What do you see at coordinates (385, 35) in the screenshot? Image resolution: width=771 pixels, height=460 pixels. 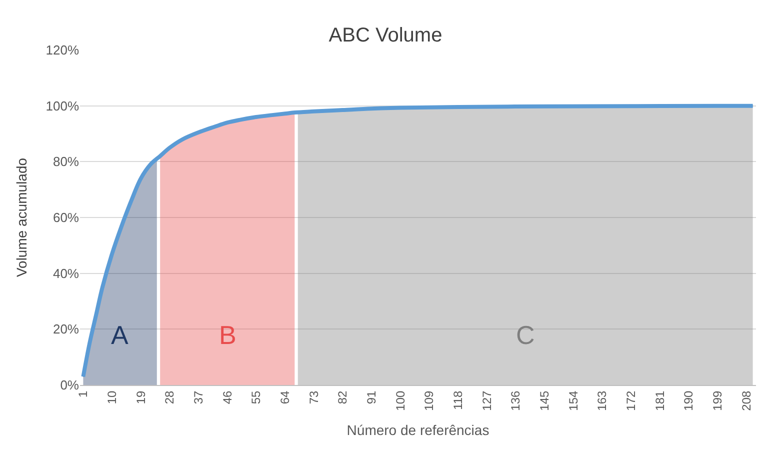 I see `chart-title: ABC Volume` at bounding box center [385, 35].